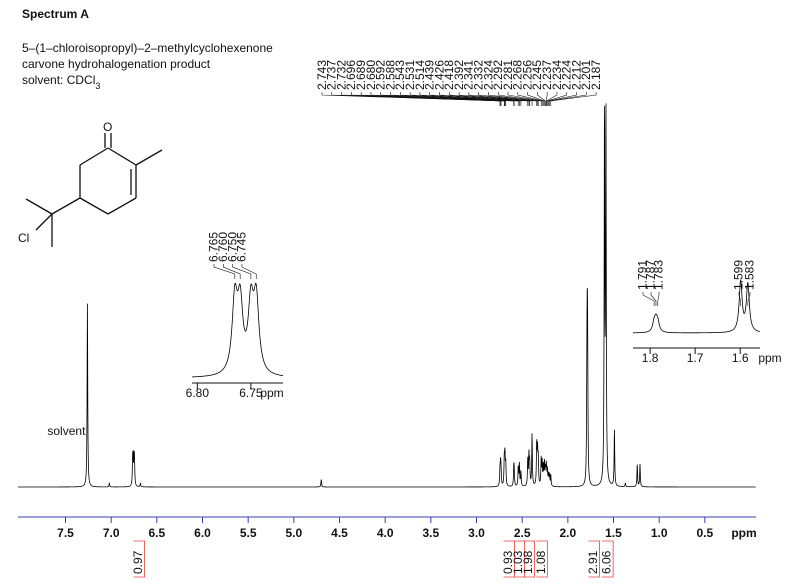 This screenshot has width=785, height=585. Describe the element at coordinates (576, 75) in the screenshot. I see `peak-label: 2.212` at that location.